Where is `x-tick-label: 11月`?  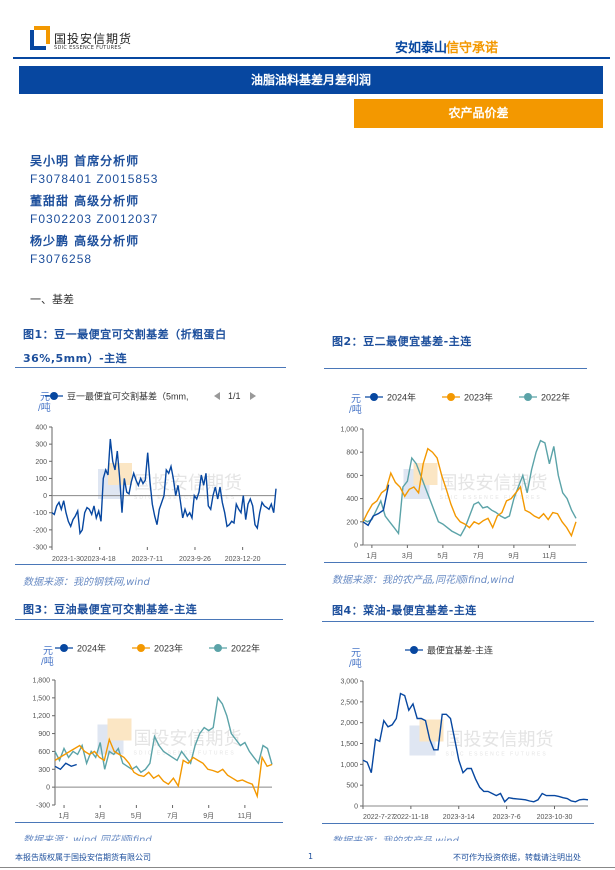
x-tick-label: 11月 is located at coordinates (549, 556).